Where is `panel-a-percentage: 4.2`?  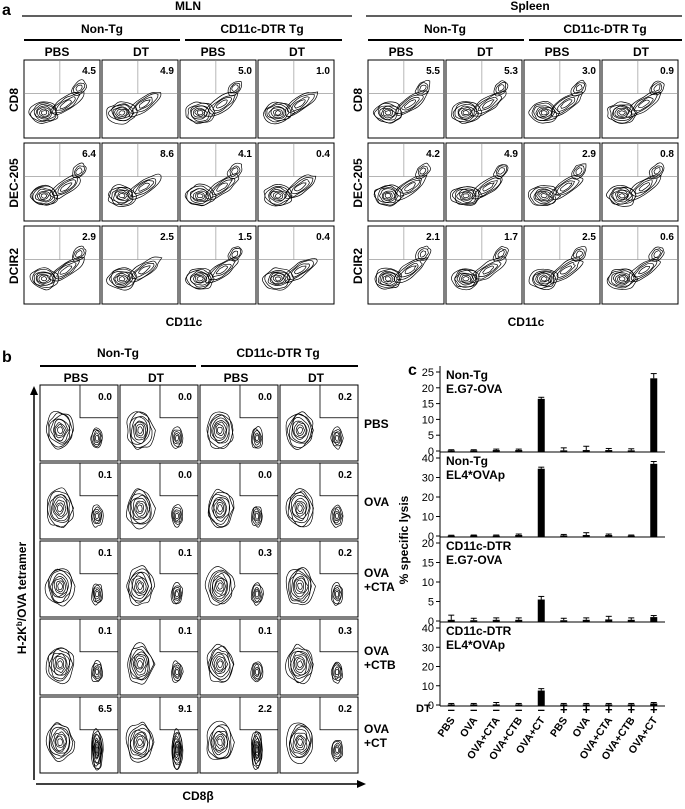 panel-a-percentage: 4.2 is located at coordinates (433, 154).